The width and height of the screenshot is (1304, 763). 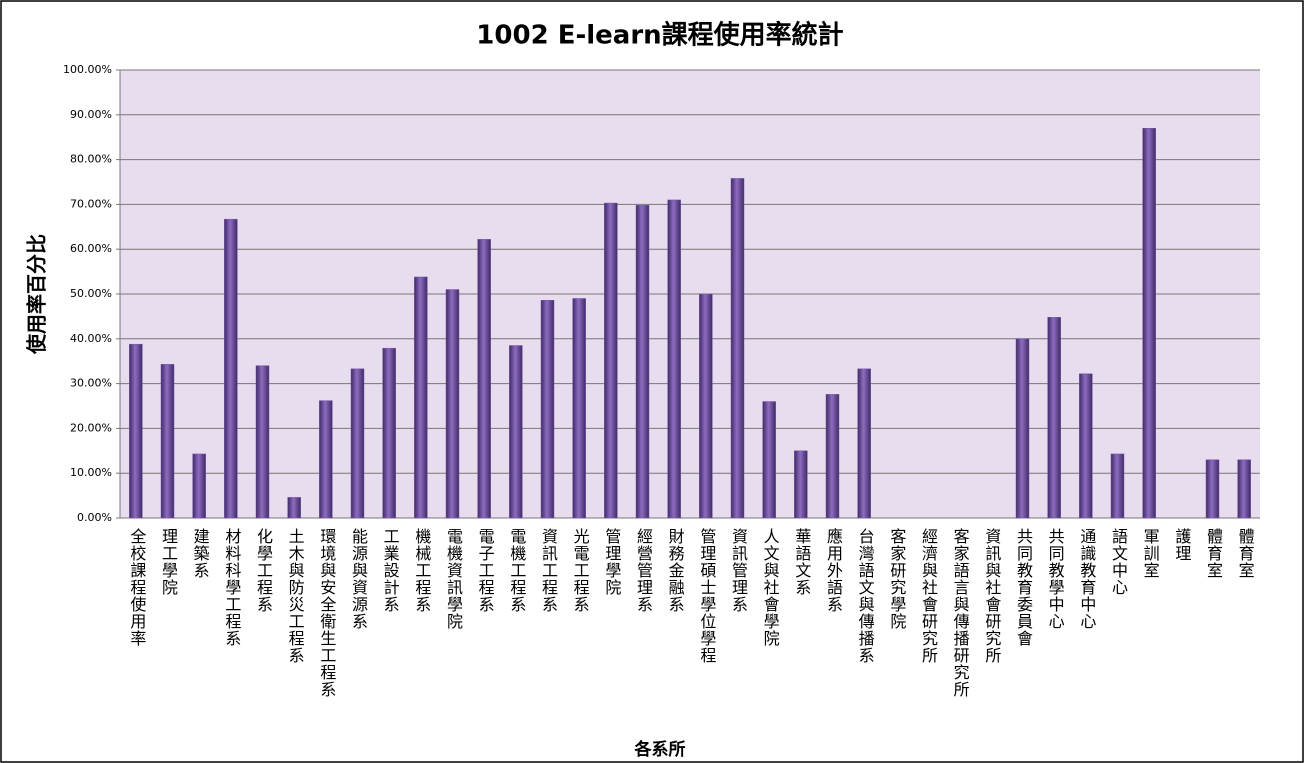 What do you see at coordinates (675, 570) in the screenshot?
I see `x-tick-label: 財務金融系` at bounding box center [675, 570].